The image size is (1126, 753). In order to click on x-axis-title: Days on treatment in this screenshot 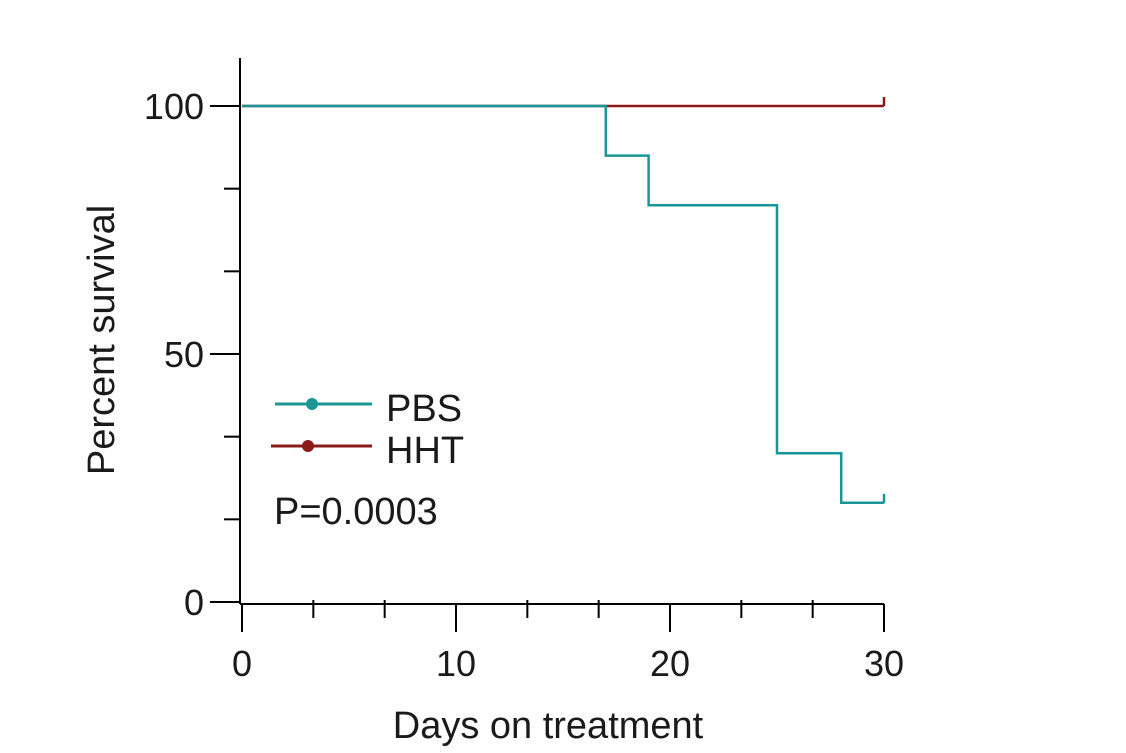, I will do `click(548, 726)`.